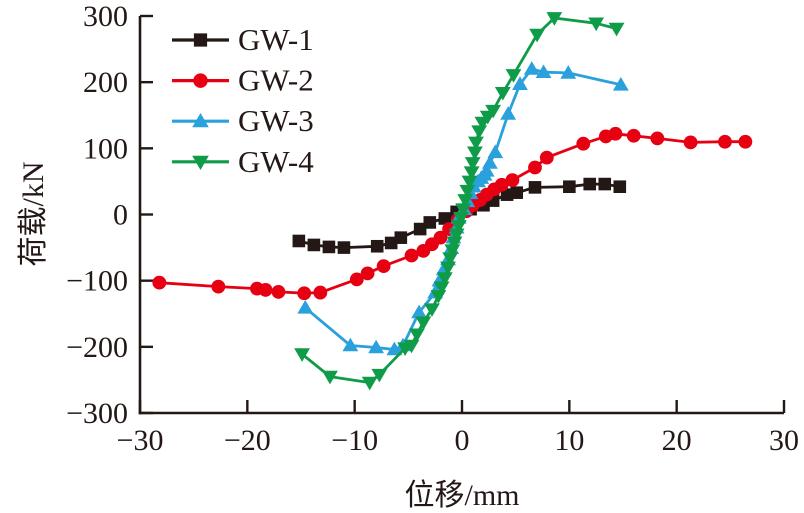 The image size is (804, 513). I want to click on y-tick-label: 100, so click(105, 148).